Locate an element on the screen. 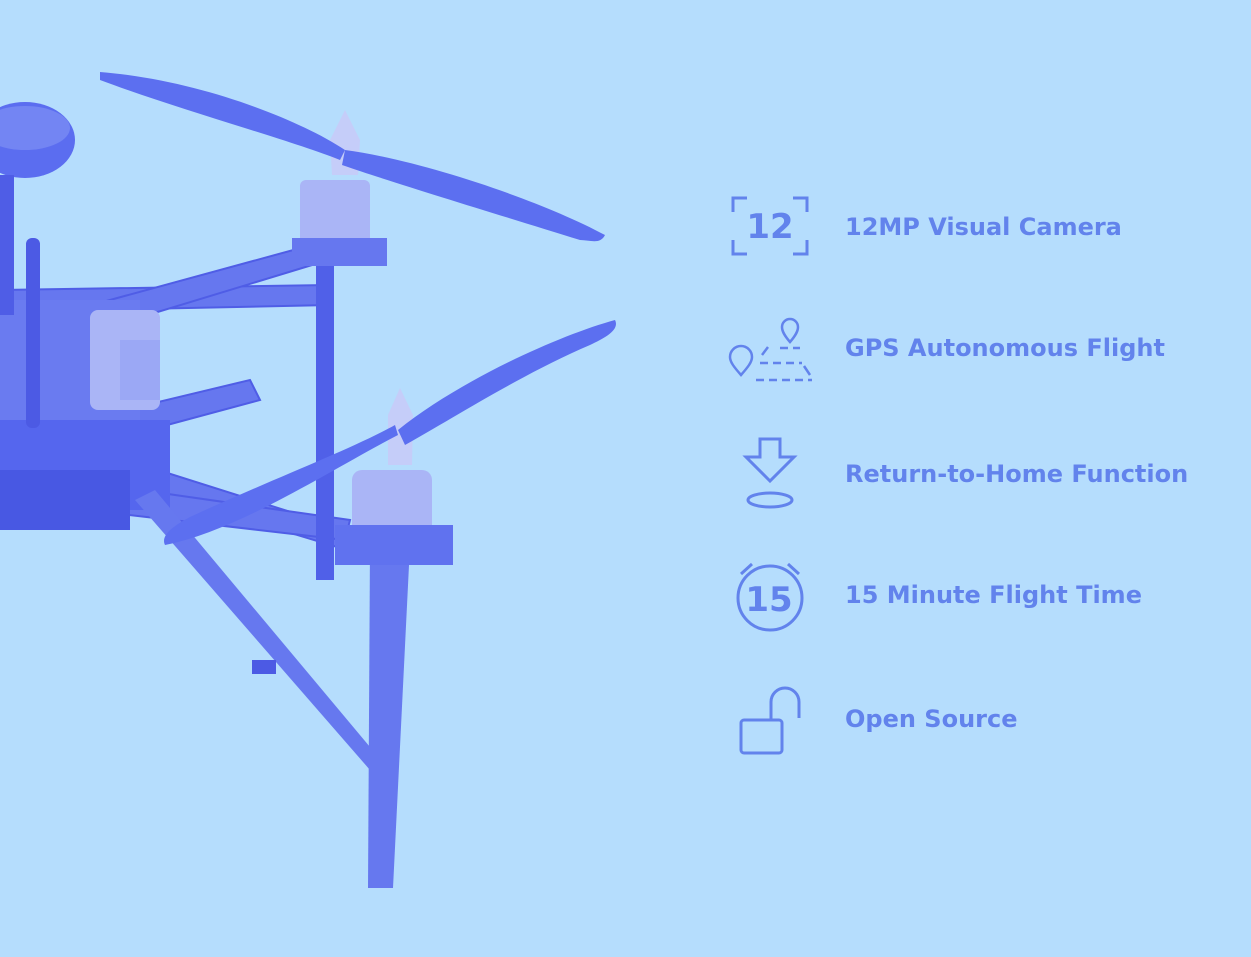  feature-item: Return-to-Home Function is located at coordinates (972, 474).